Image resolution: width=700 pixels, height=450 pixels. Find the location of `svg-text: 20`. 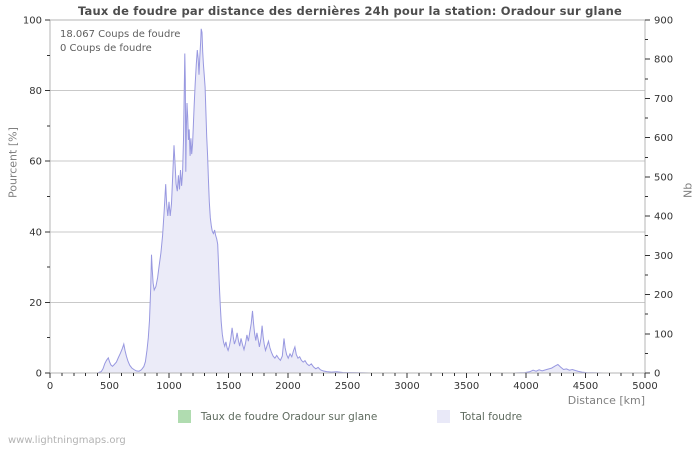

svg-text: 20 is located at coordinates (35, 303).